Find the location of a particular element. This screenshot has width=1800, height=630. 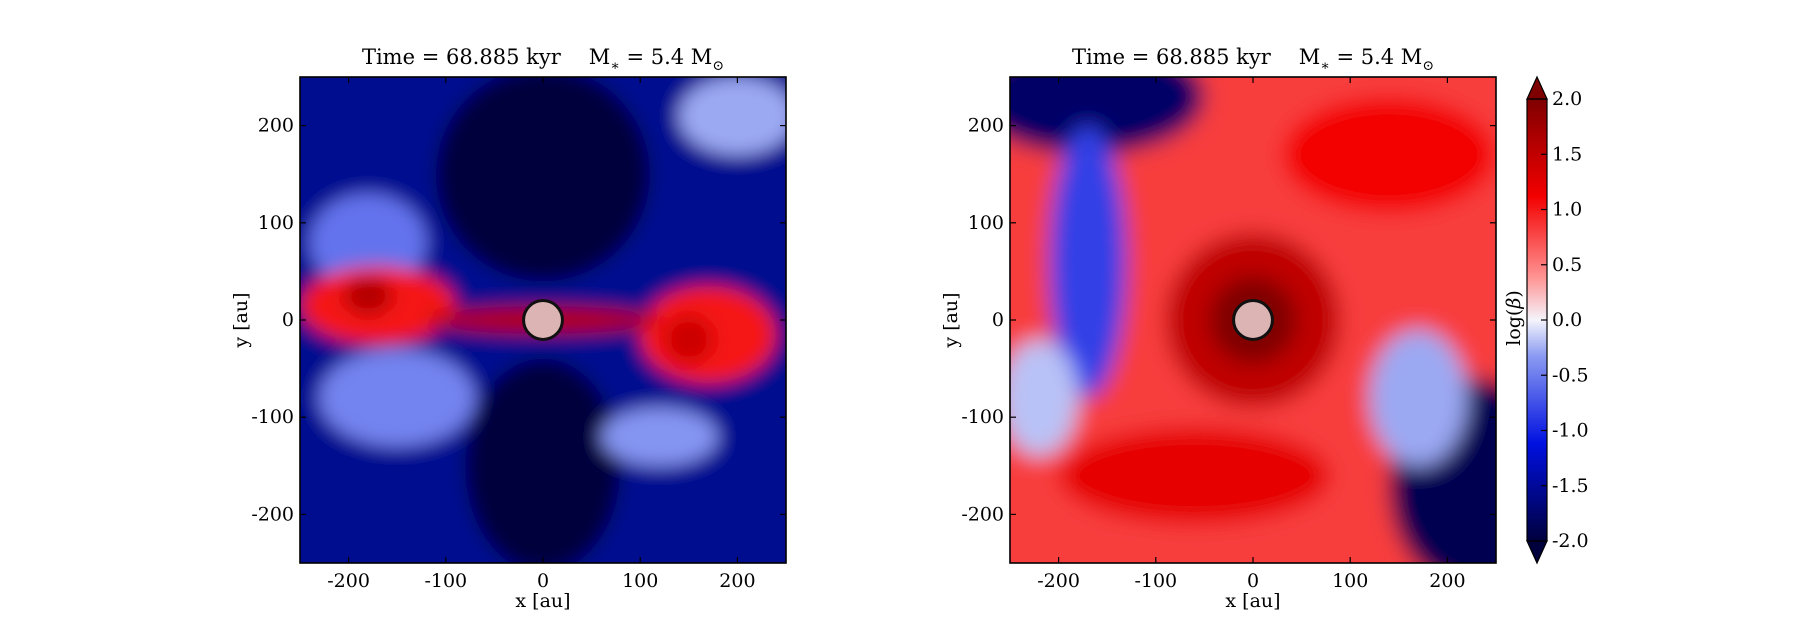

title-left: Time = 68.885 kyr M∗ = 5.4 M⊙ is located at coordinates (543, 59).